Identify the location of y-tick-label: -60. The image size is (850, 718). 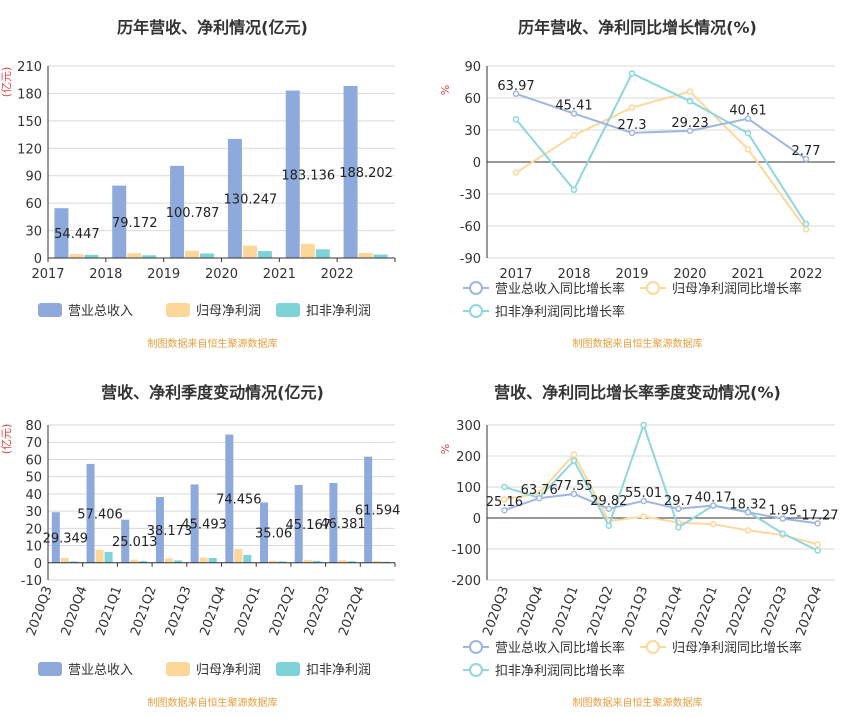
(470, 227).